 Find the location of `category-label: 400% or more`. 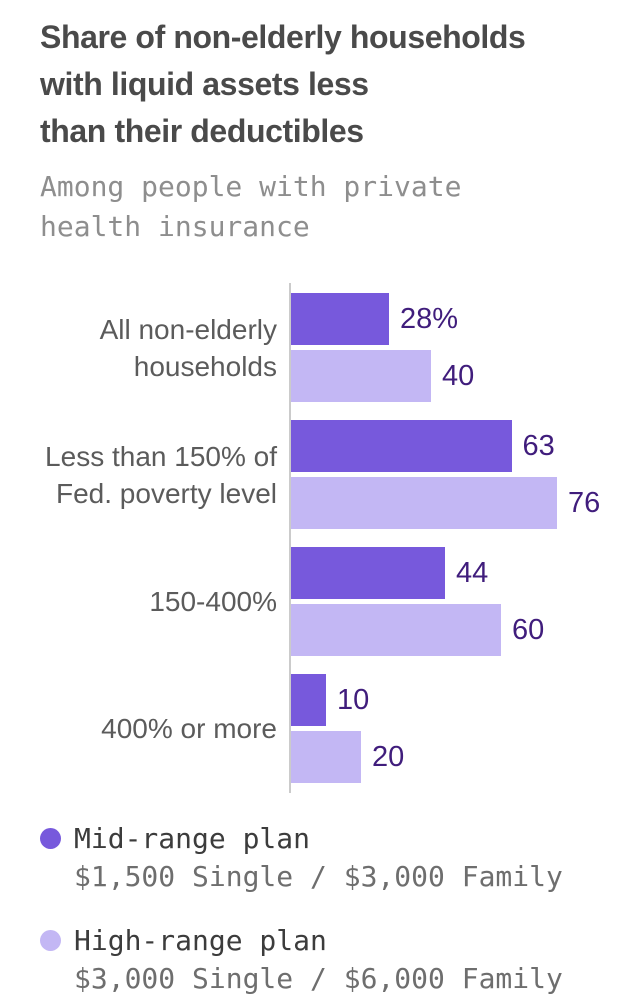

category-label: 400% or more is located at coordinates (164, 728).